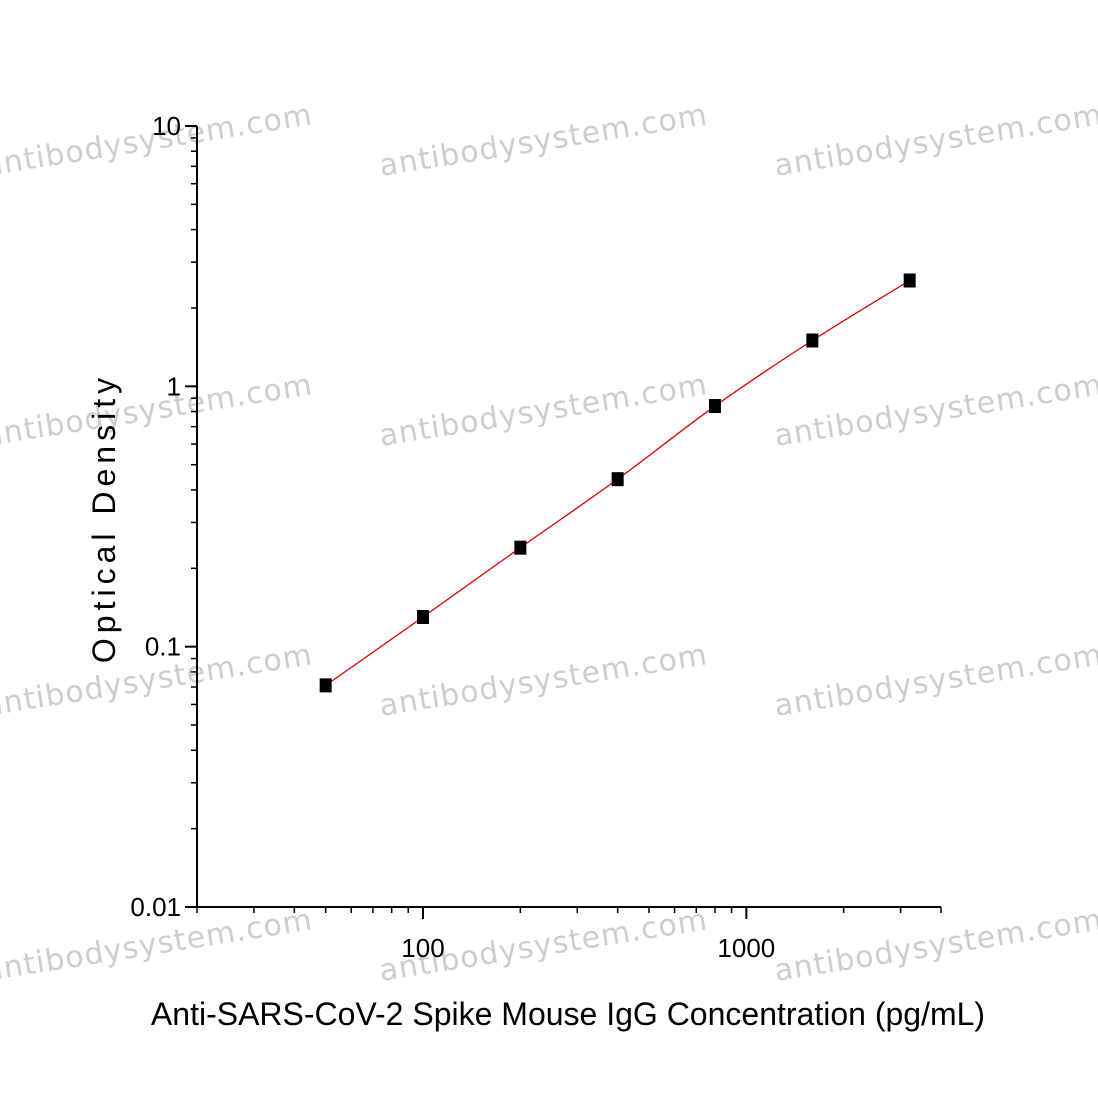  What do you see at coordinates (104, 518) in the screenshot?
I see `y-axis-title: Optical Density` at bounding box center [104, 518].